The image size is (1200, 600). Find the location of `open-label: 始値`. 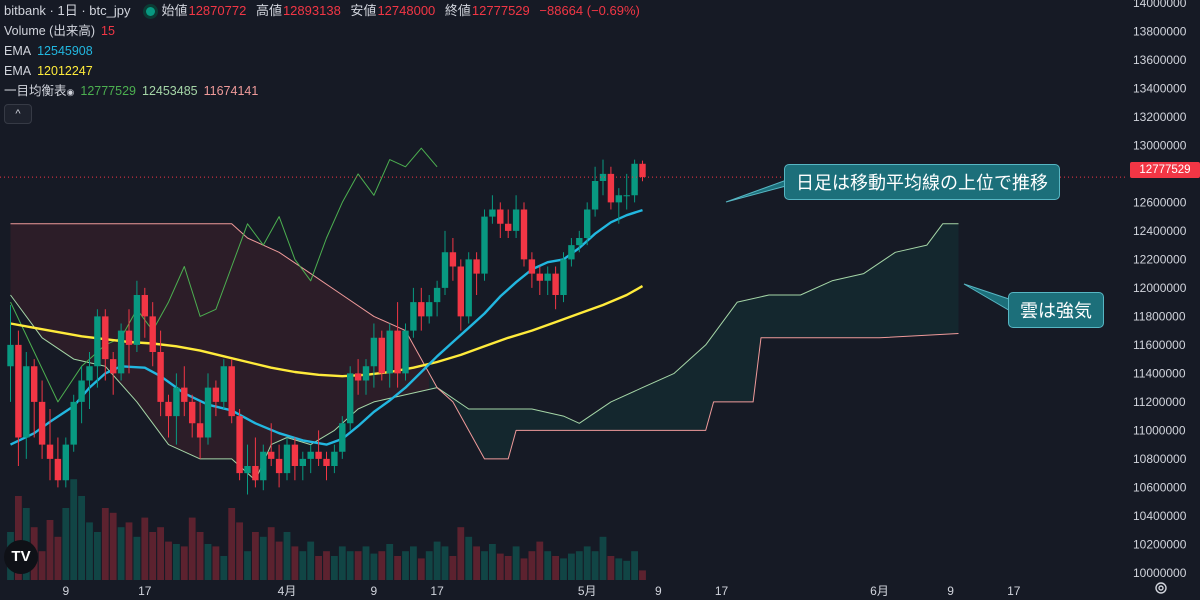

open-label: 始値 is located at coordinates (174, 10).